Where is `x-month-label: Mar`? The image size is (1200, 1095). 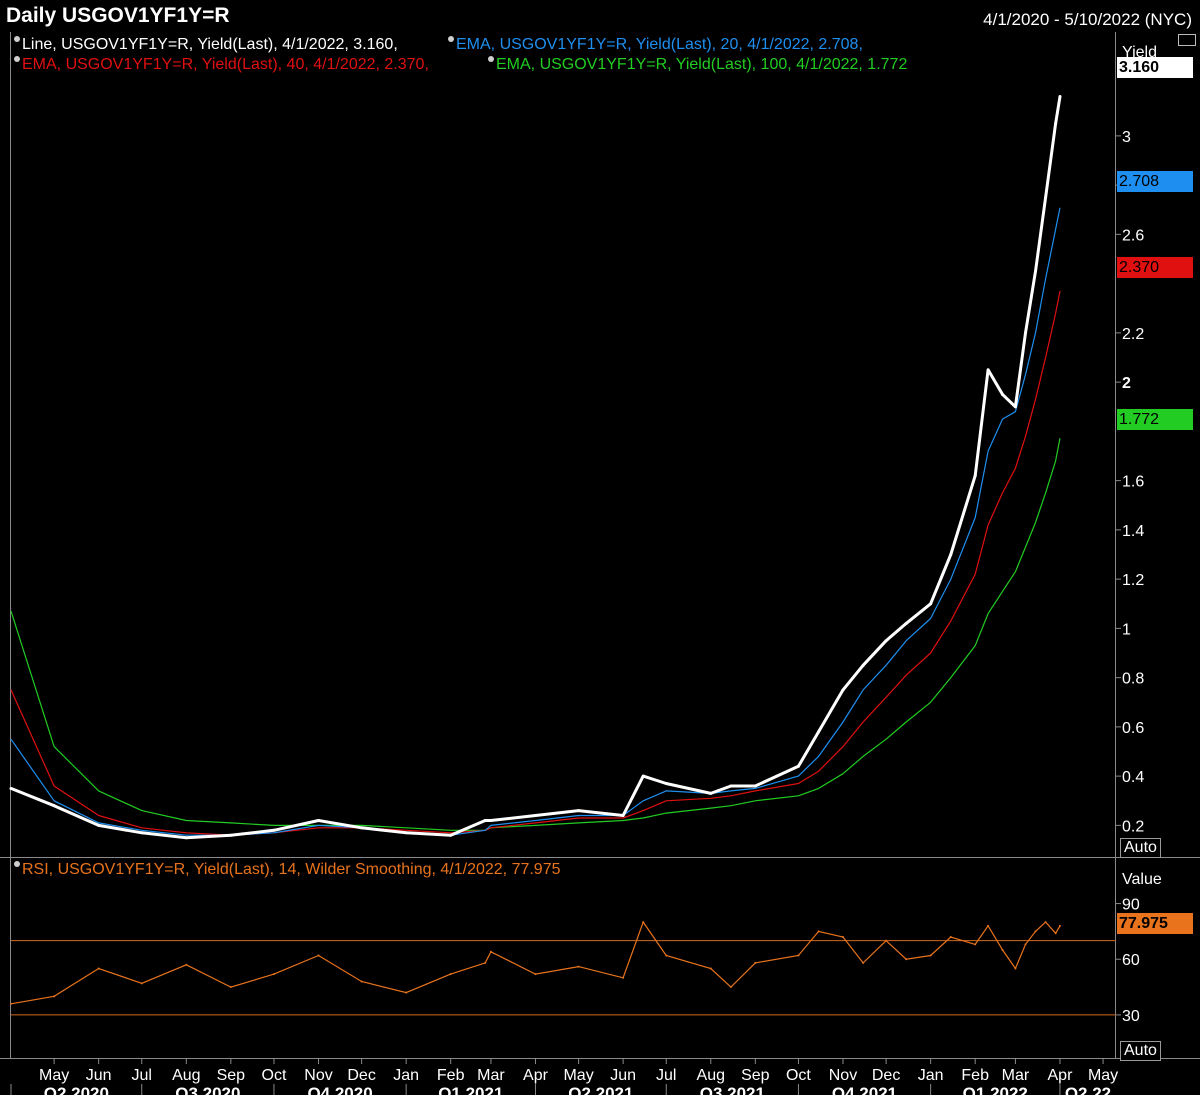
x-month-label: Mar is located at coordinates (491, 1075).